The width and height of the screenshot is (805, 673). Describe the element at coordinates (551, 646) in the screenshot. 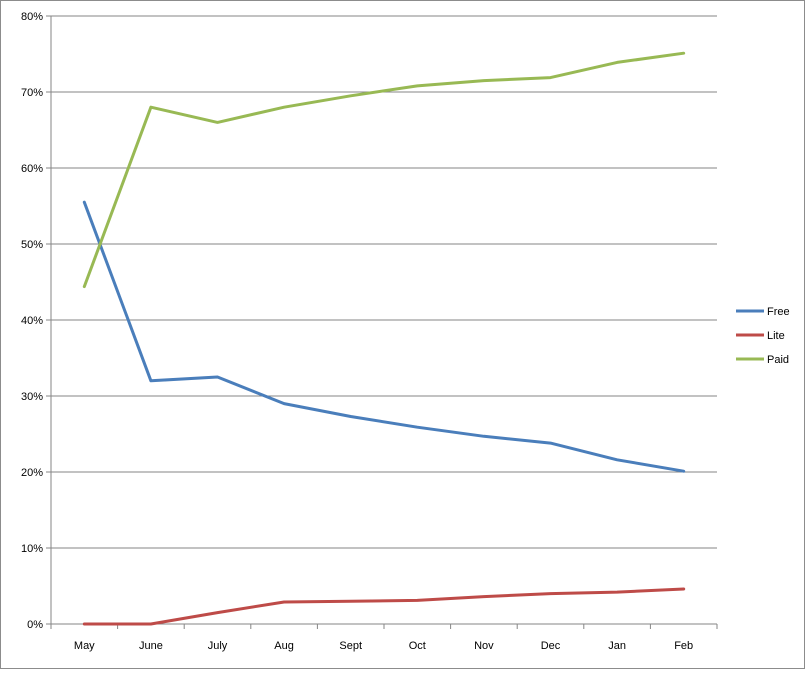

I see `x-tick-label: Dec` at that location.